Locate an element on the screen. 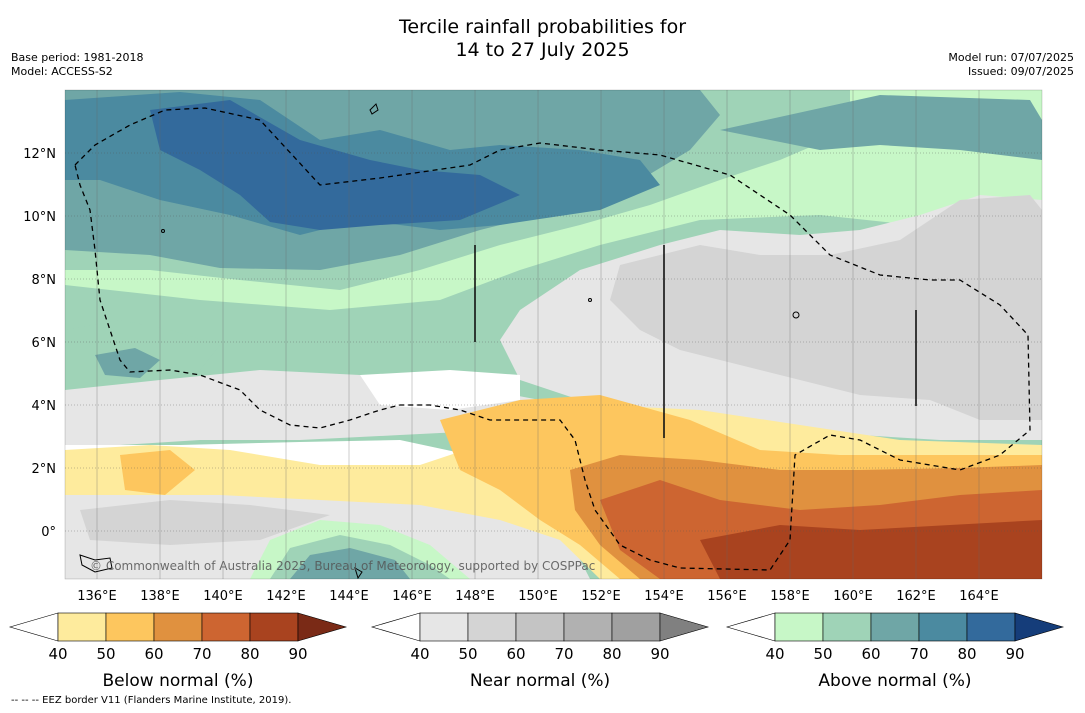  model-run-text: Model run: 07/07/2025 is located at coordinates (1011, 57).